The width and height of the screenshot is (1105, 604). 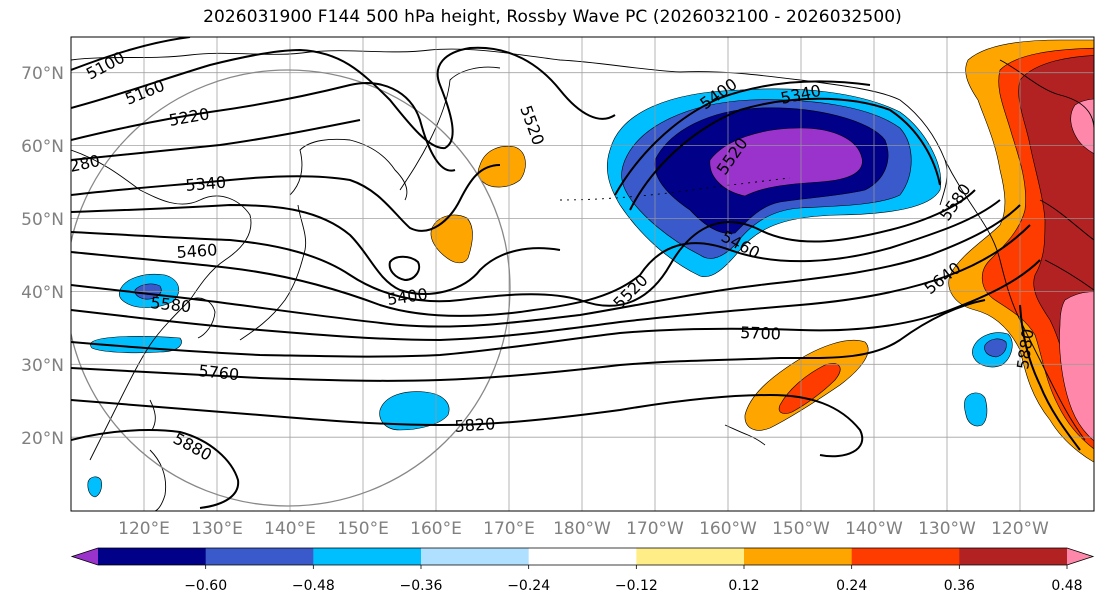 I want to click on coast-taiwan-philippines, so click(x=158, y=455).